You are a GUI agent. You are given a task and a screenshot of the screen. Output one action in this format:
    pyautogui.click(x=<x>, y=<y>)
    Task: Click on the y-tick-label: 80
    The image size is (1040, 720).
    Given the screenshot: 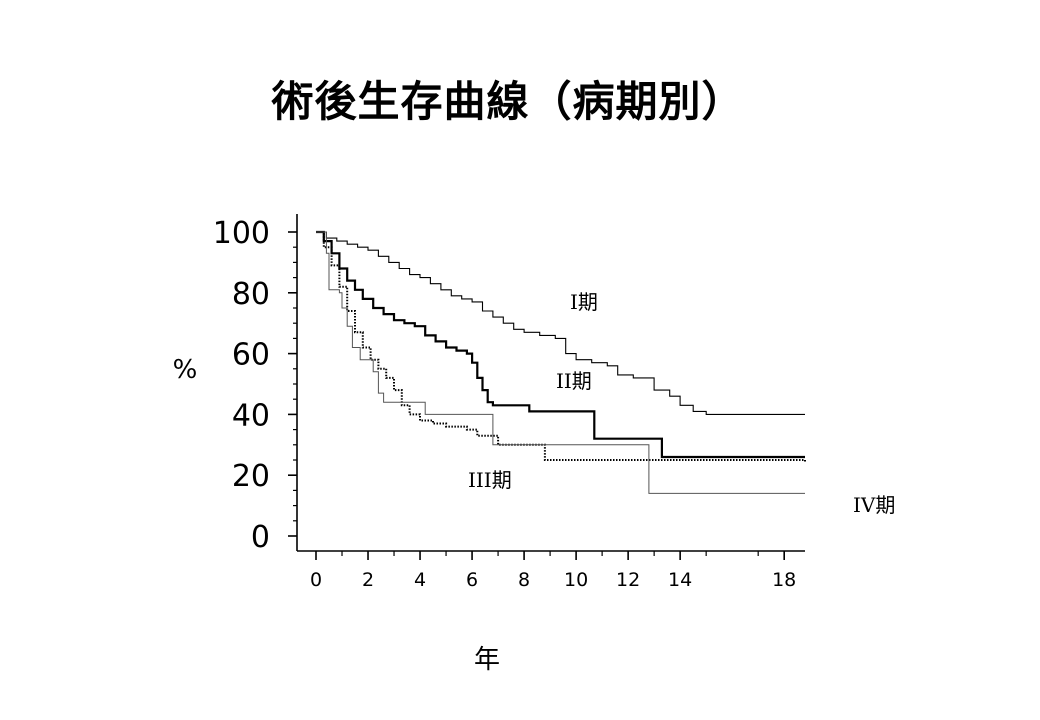 What is the action you would take?
    pyautogui.click(x=251, y=294)
    